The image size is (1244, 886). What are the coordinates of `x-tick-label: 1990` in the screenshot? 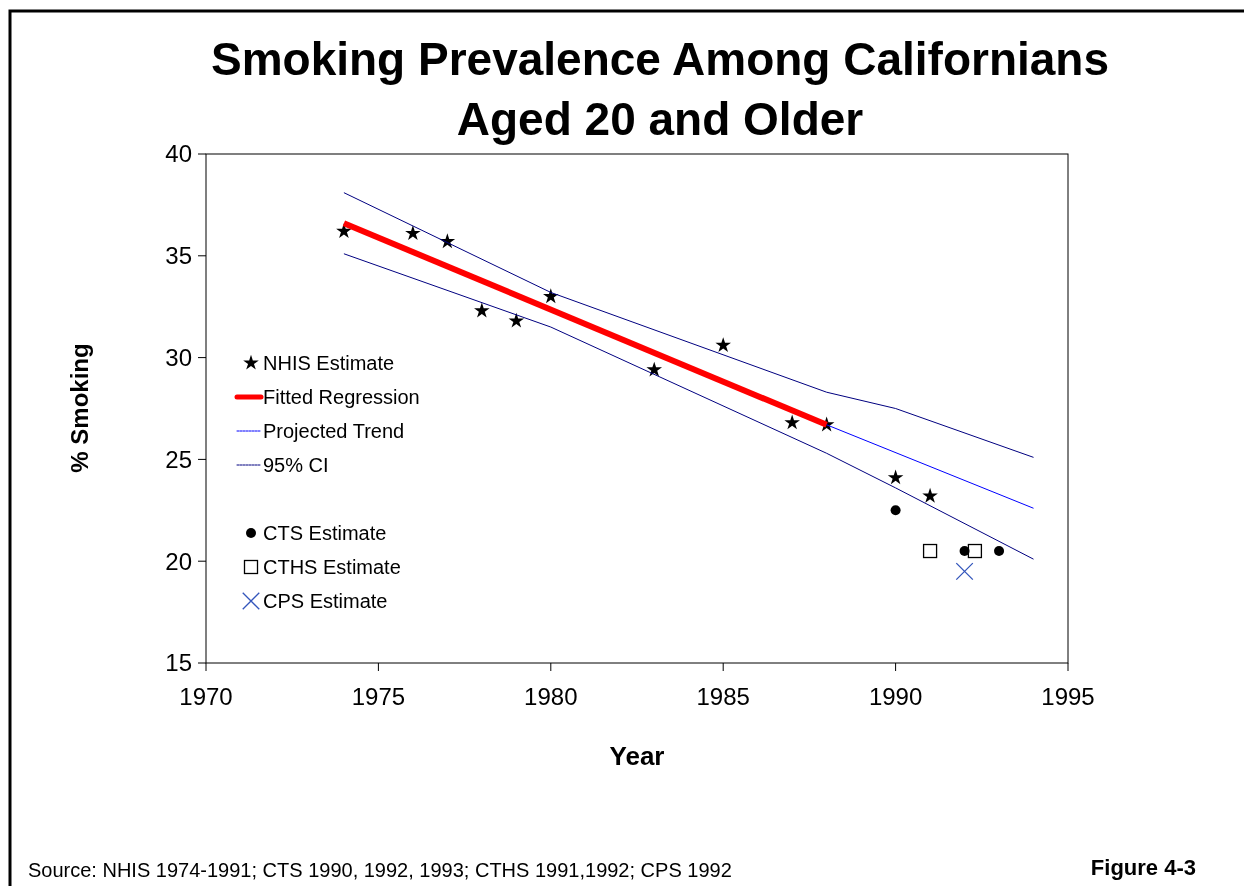 It's located at (895, 696).